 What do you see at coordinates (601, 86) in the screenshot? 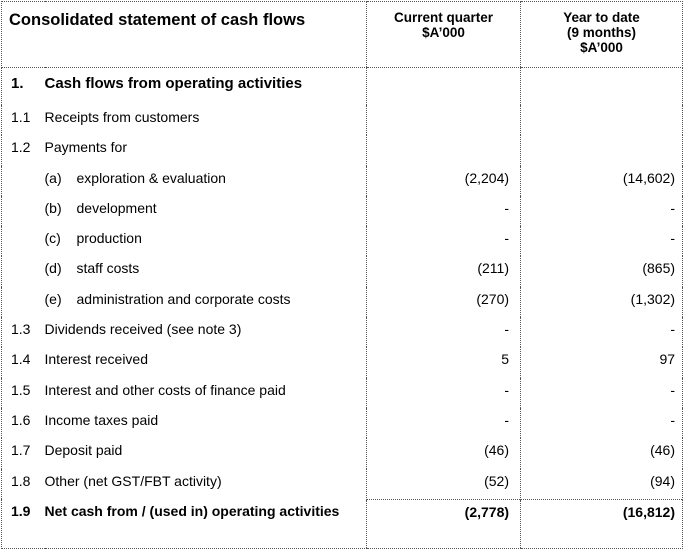
I see `section-year-to-date` at bounding box center [601, 86].